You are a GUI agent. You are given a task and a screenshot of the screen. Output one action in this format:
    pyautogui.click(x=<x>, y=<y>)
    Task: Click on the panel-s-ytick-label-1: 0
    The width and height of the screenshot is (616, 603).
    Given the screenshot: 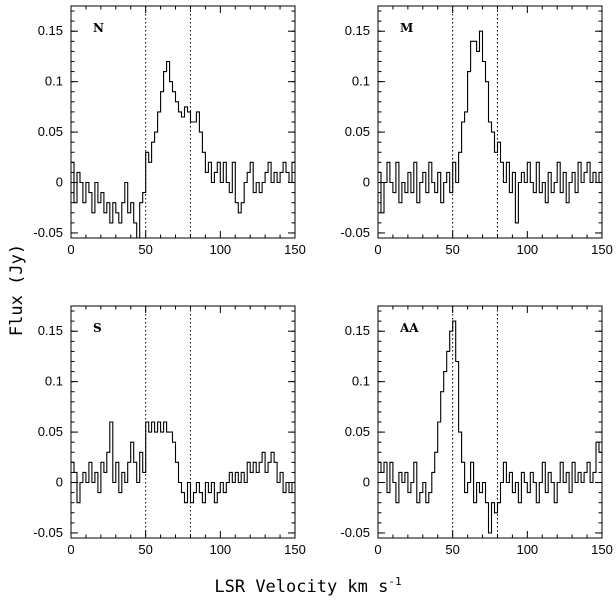 What is the action you would take?
    pyautogui.click(x=59, y=482)
    